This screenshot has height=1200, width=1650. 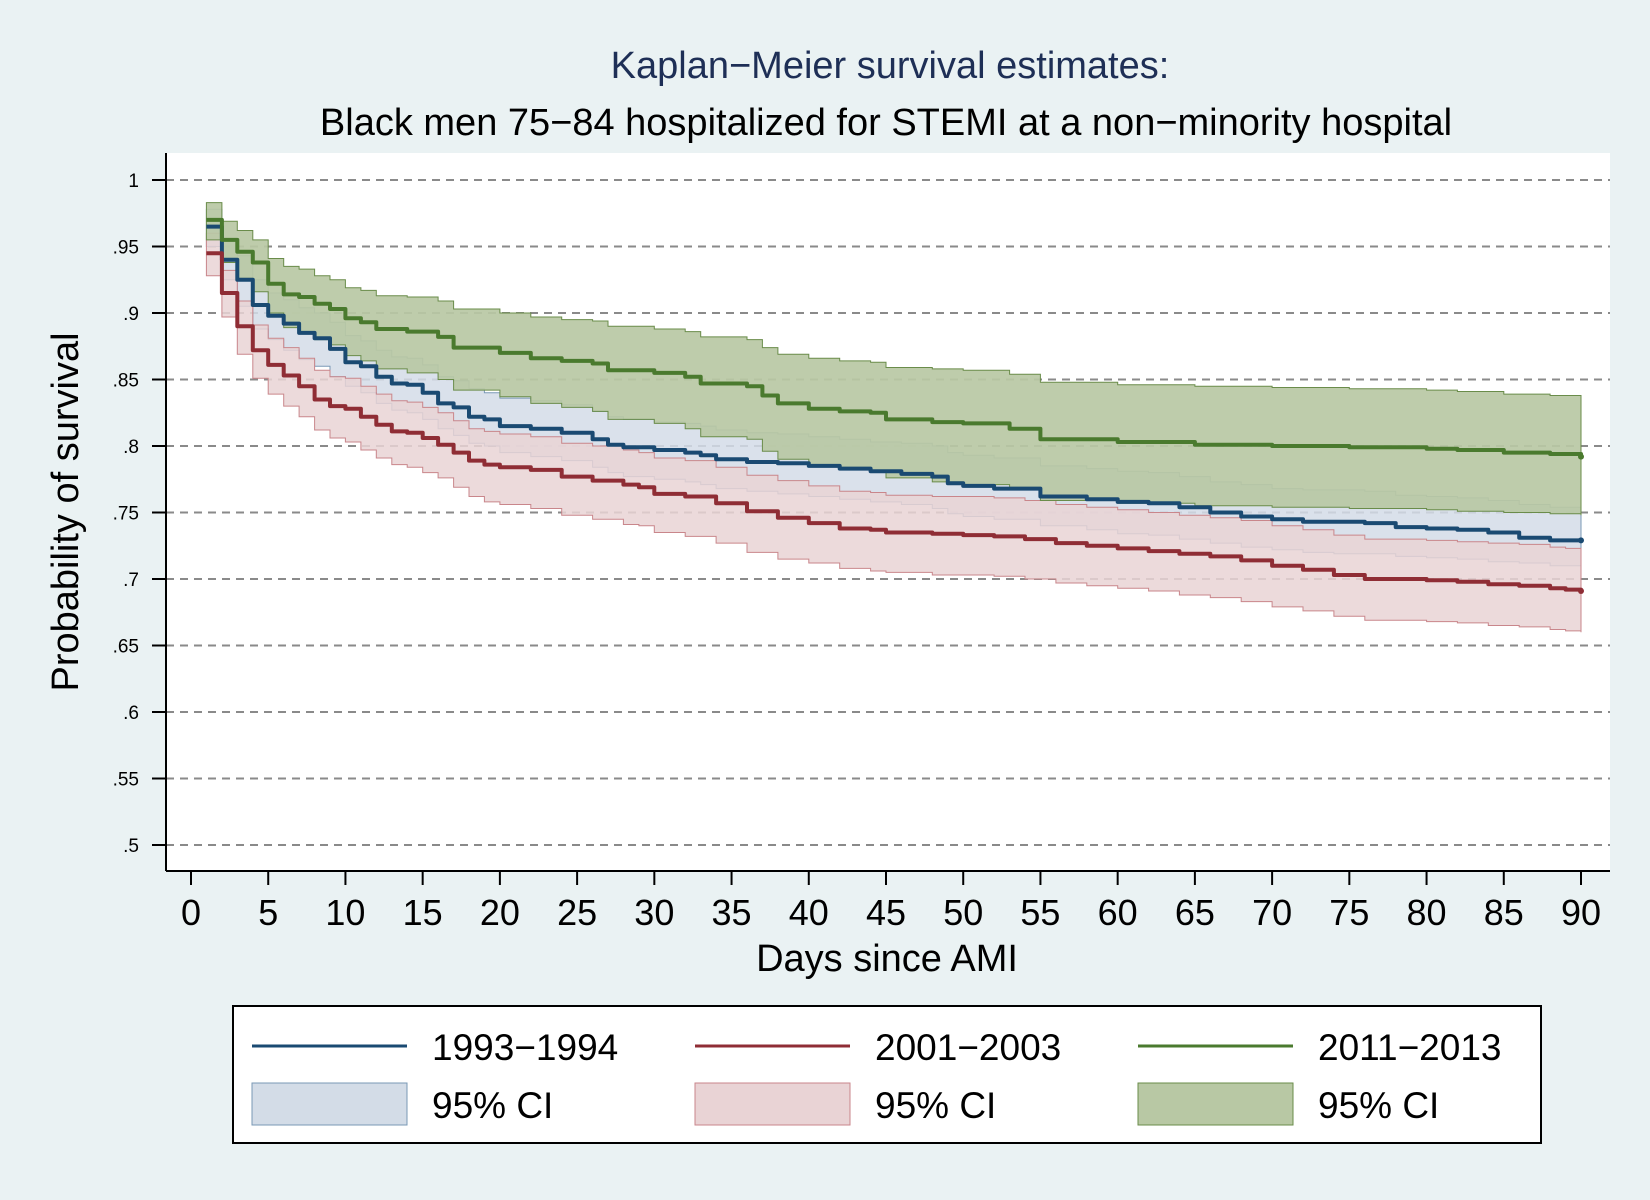 I want to click on y-tick-label-0: .5, so click(x=131, y=846).